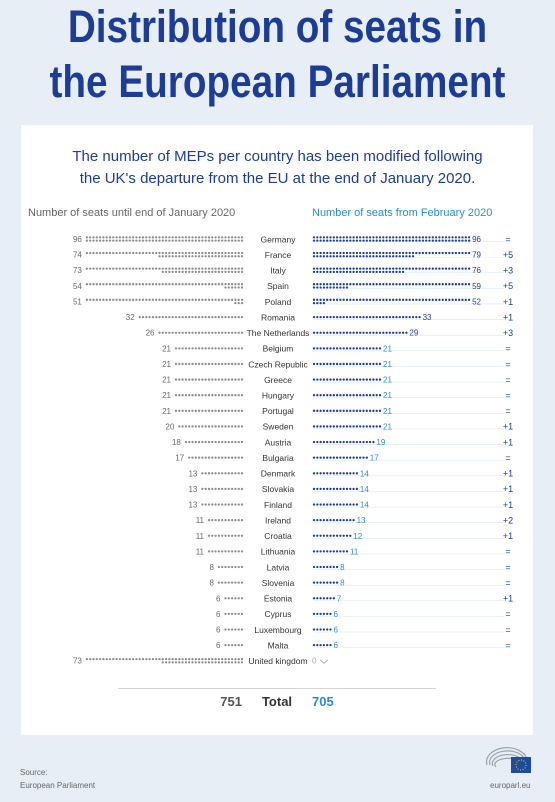  I want to click on country-label-spain: Spain, so click(278, 286).